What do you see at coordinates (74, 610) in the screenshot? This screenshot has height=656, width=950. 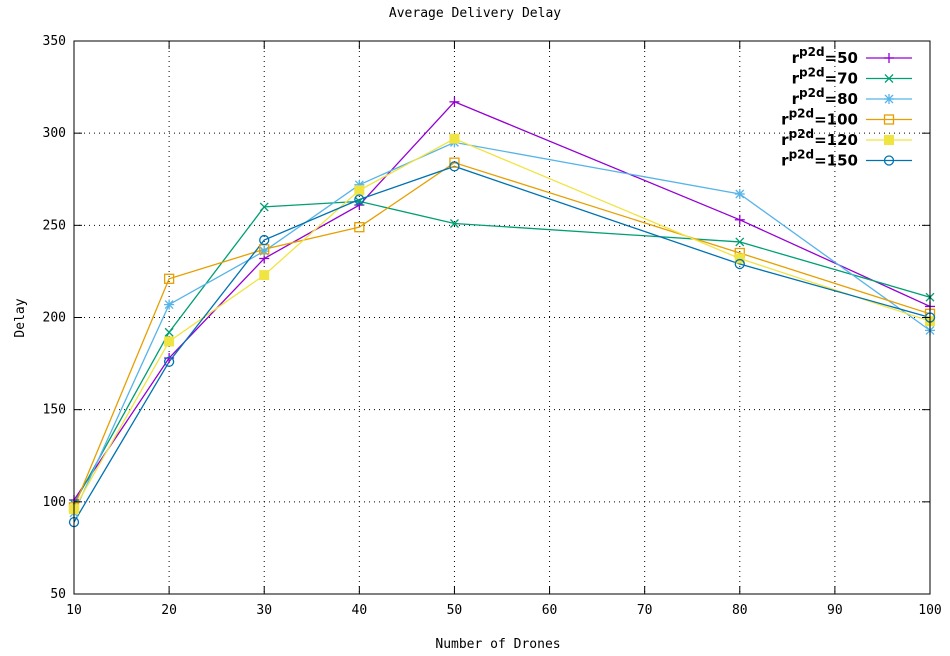 I see `x-tick-label: 10` at bounding box center [74, 610].